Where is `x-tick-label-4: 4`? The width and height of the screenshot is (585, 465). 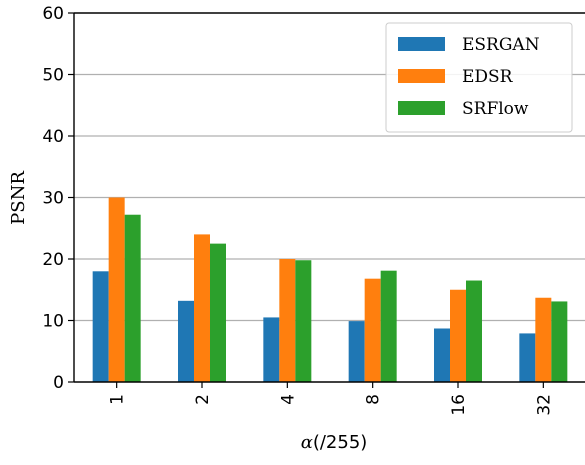 x-tick-label-4: 4 is located at coordinates (288, 399).